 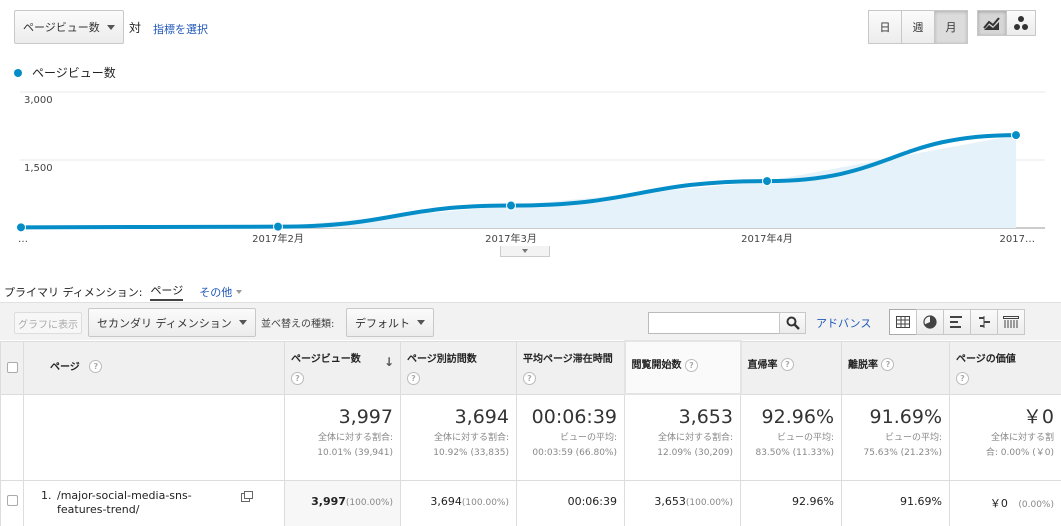 I want to click on grid-view-button, so click(x=903, y=322).